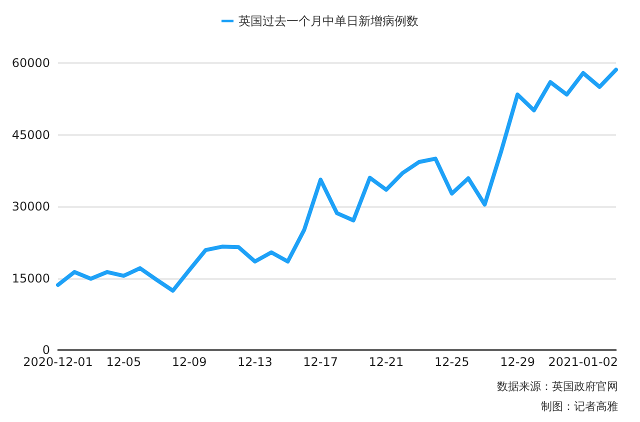  Describe the element at coordinates (124, 362) in the screenshot. I see `x-tick-label: 12-05` at that location.